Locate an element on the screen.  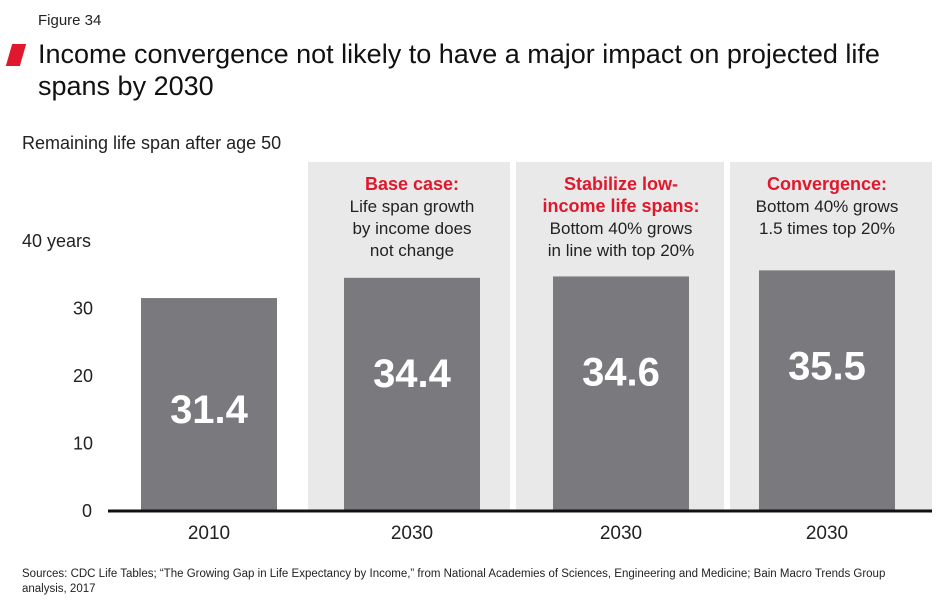
scenario-heading: Convergence: is located at coordinates (827, 184).